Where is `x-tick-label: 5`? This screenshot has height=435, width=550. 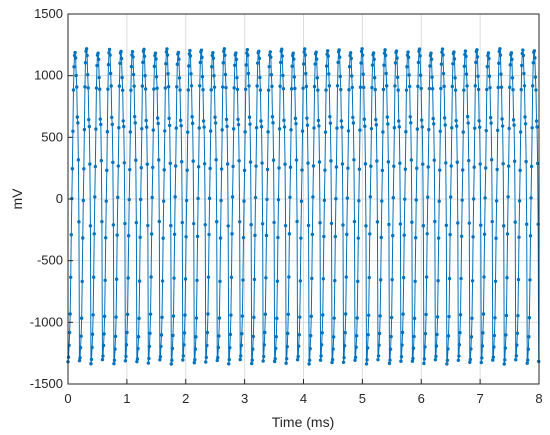 x-tick-label: 5 is located at coordinates (362, 398).